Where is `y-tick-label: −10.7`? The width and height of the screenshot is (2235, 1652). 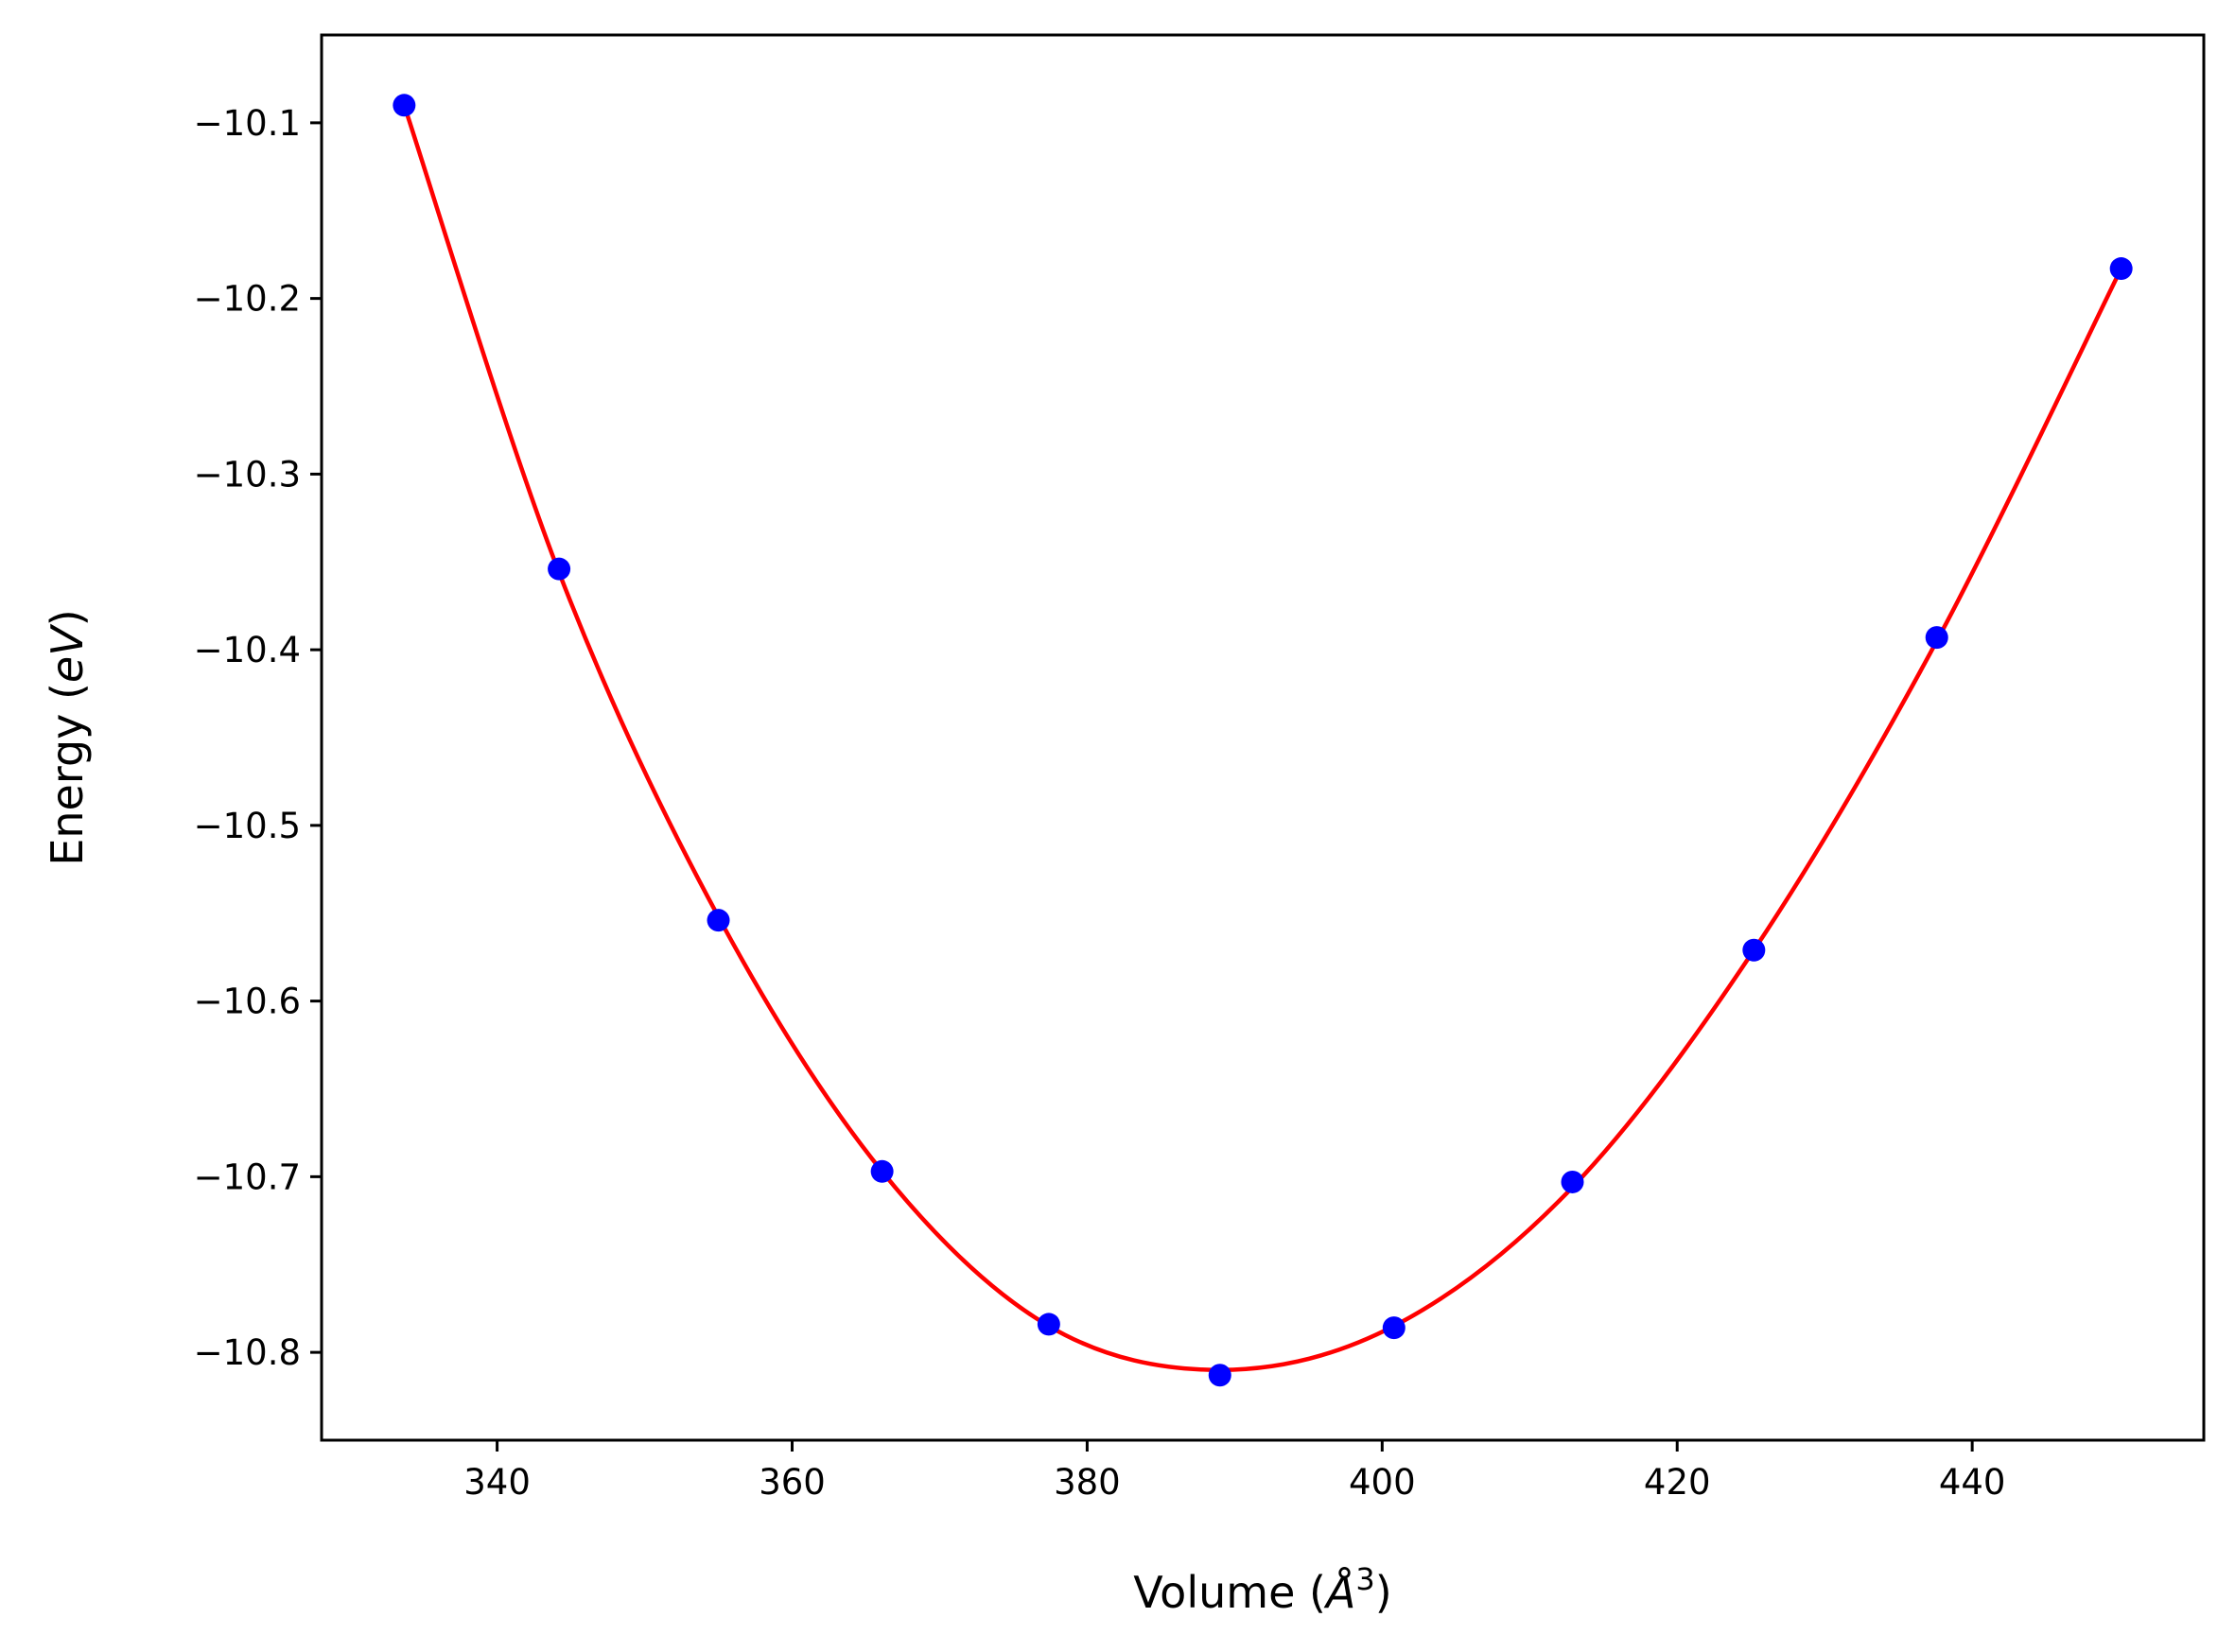 y-tick-label: −10.7 is located at coordinates (247, 1176).